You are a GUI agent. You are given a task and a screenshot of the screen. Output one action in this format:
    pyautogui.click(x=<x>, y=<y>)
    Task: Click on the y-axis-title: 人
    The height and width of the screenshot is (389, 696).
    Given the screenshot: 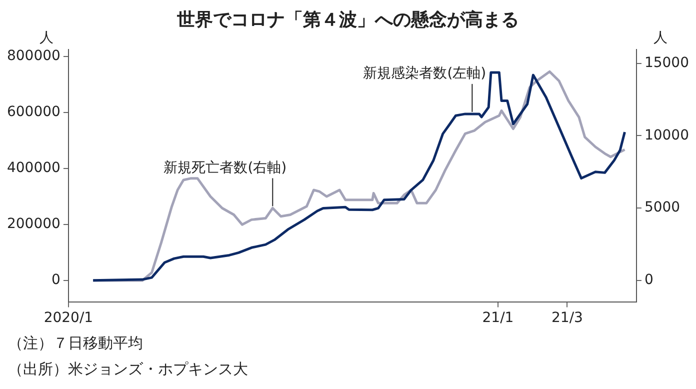 What is the action you would take?
    pyautogui.click(x=46, y=38)
    